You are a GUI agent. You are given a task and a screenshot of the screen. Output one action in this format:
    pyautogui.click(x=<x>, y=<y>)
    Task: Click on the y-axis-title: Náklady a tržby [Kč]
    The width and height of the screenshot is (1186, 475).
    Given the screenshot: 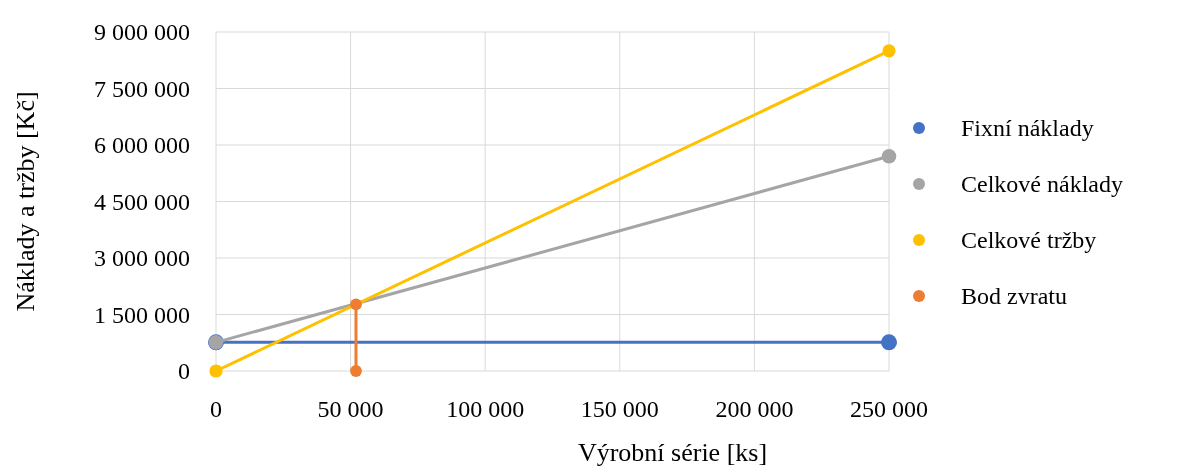 What is the action you would take?
    pyautogui.click(x=25, y=201)
    